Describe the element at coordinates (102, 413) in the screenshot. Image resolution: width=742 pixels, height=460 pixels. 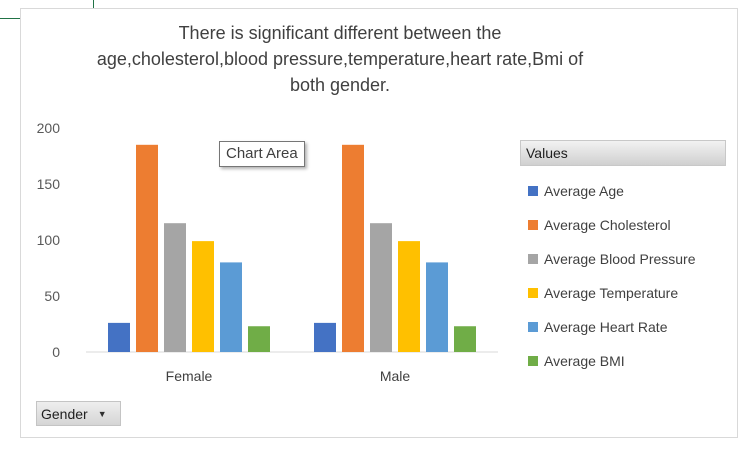
I see `chevron-down-icon: ▼` at that location.